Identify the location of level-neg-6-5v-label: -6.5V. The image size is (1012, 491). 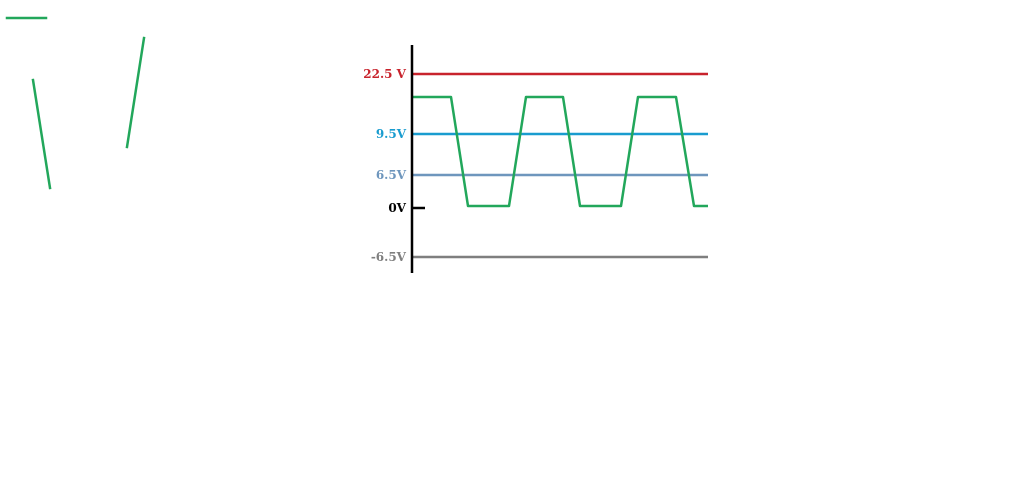
(389, 257).